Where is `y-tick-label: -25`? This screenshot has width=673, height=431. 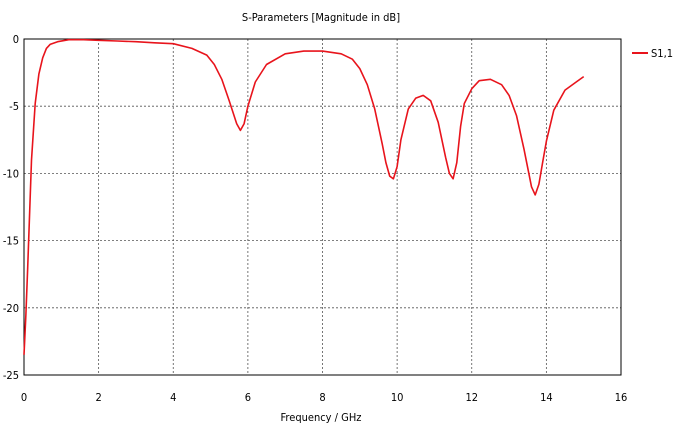
y-tick-label: -25 is located at coordinates (11, 375).